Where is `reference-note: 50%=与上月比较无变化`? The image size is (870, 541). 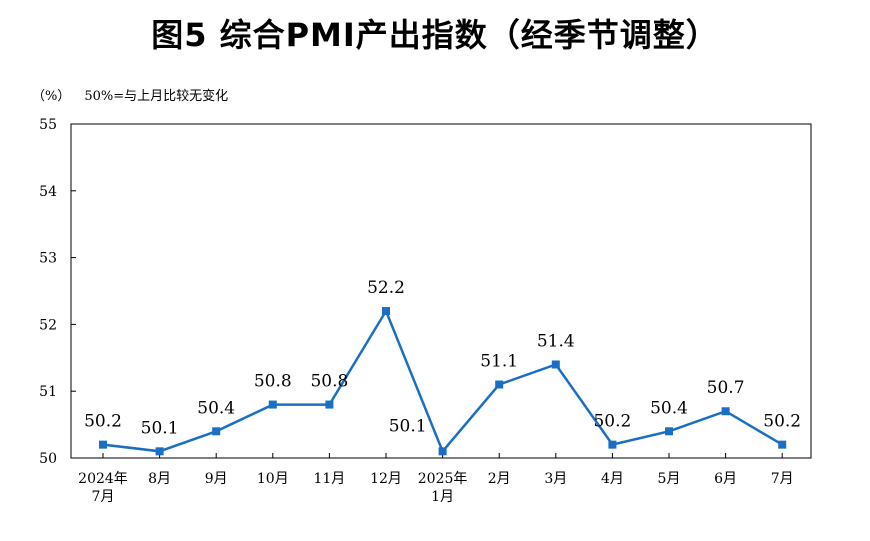
reference-note: 50%=与上月比较无变化 is located at coordinates (156, 96).